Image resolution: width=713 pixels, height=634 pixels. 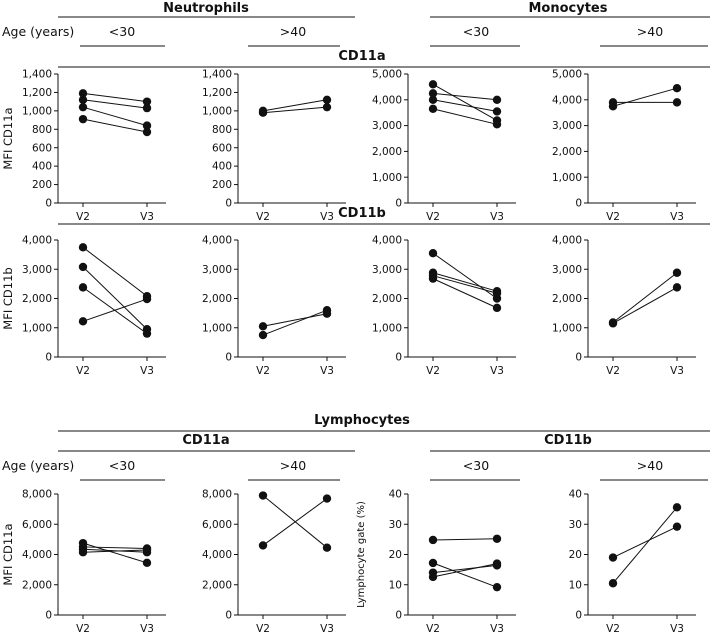 What do you see at coordinates (387, 75) in the screenshot?
I see `y-tick-label: 5,000` at bounding box center [387, 75].